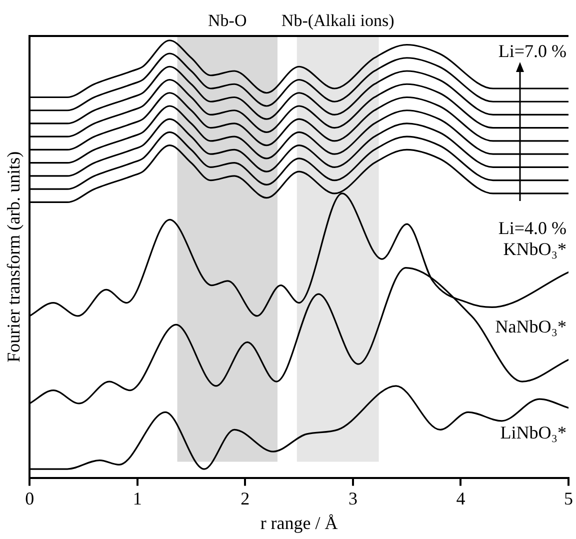 Image resolution: width=576 pixels, height=539 pixels. I want to click on series-label: Li=7.0 %, so click(532, 51).